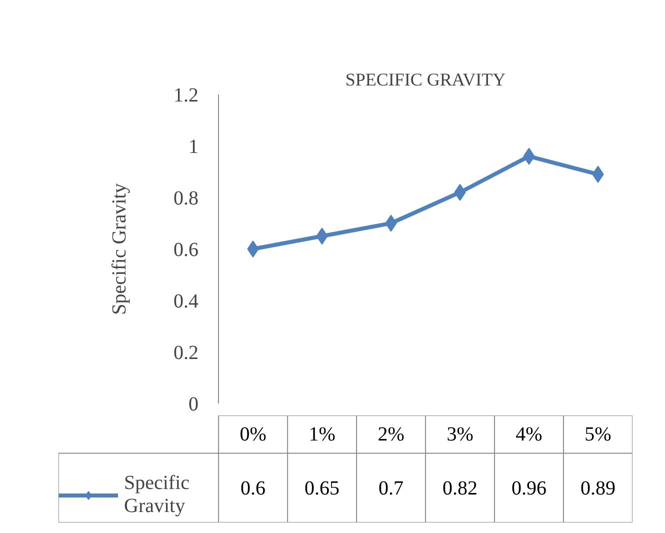  I want to click on y-tick-label: 0, so click(193, 405).